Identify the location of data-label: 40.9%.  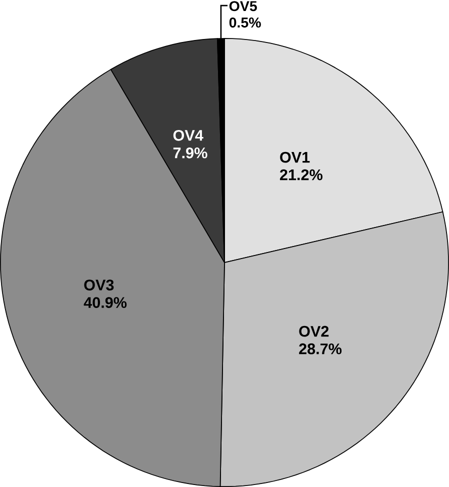
(105, 302).